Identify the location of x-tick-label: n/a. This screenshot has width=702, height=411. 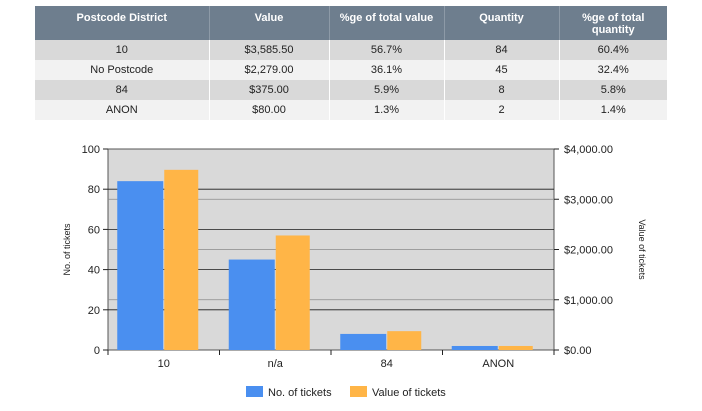
(276, 364).